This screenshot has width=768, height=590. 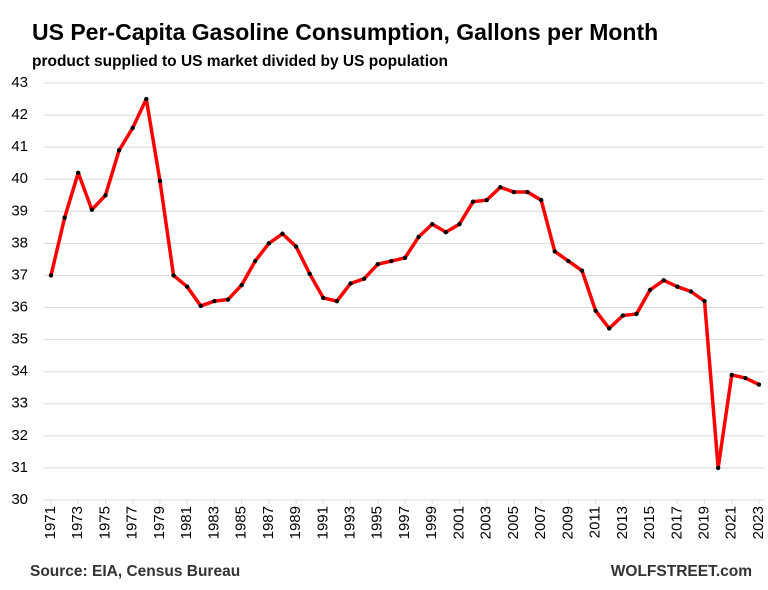 What do you see at coordinates (676, 522) in the screenshot?
I see `x-tick-label: 2017` at bounding box center [676, 522].